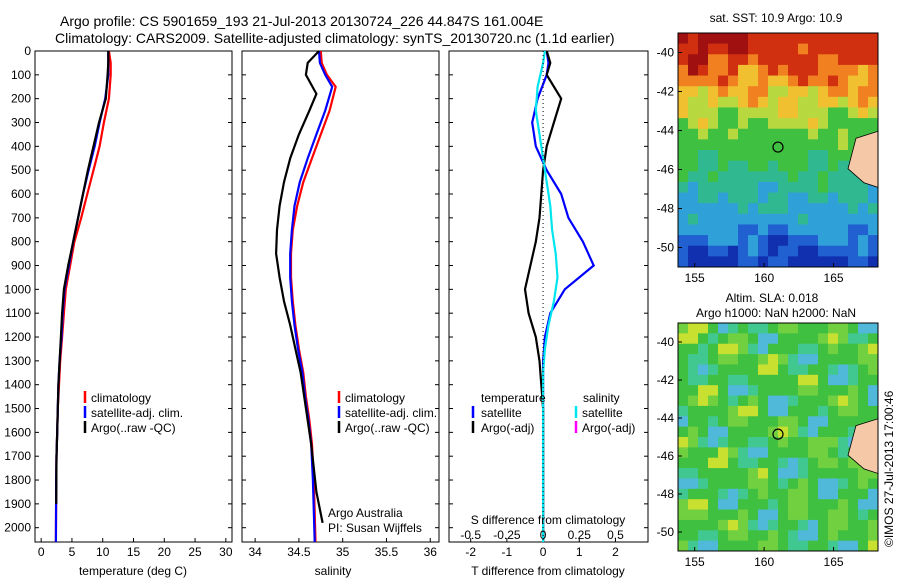 Image resolution: width=900 pixels, height=580 pixels. Describe the element at coordinates (391, 413) in the screenshot. I see `legend-label-satellite: satellite-adj. clim.` at that location.